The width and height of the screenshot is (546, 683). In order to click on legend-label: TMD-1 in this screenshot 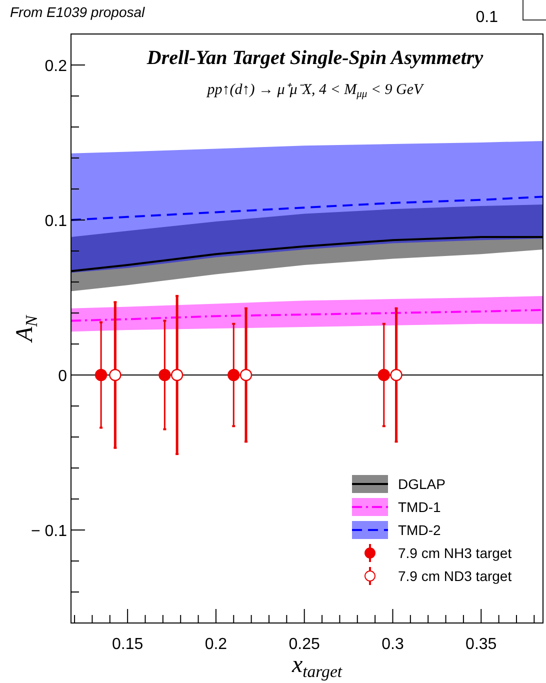, I will do `click(419, 507)`.